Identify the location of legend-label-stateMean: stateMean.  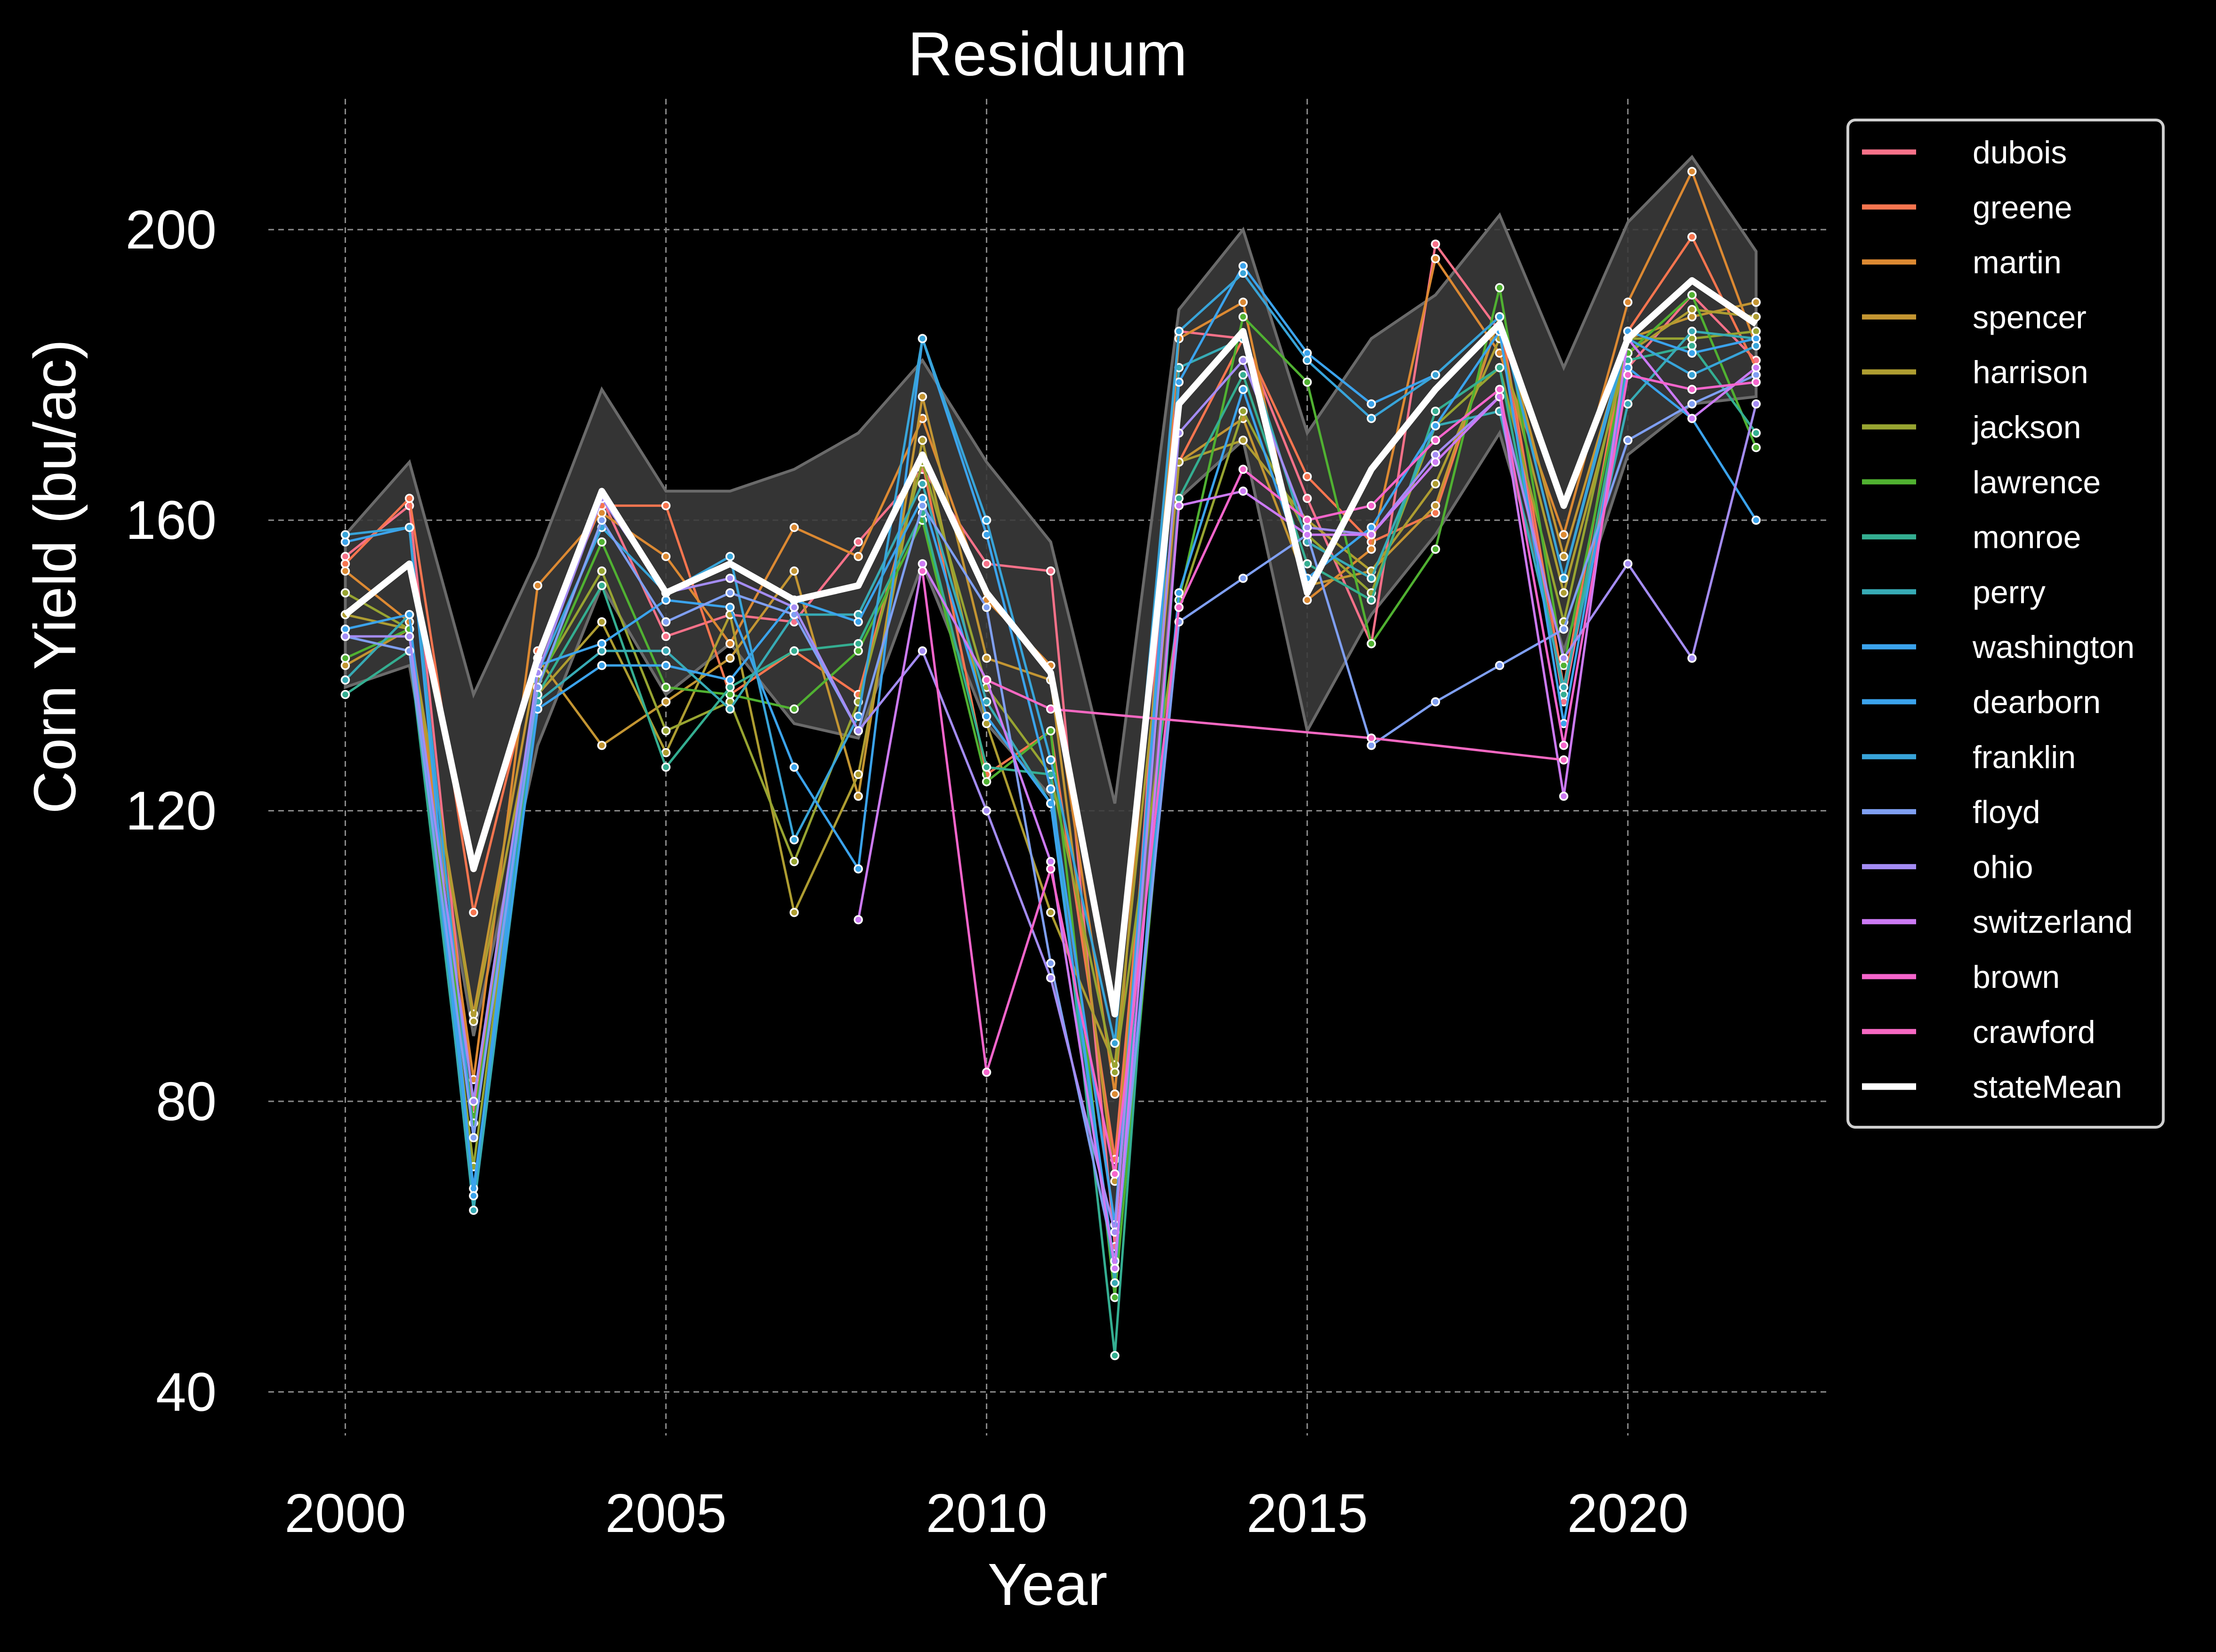
(2047, 1087).